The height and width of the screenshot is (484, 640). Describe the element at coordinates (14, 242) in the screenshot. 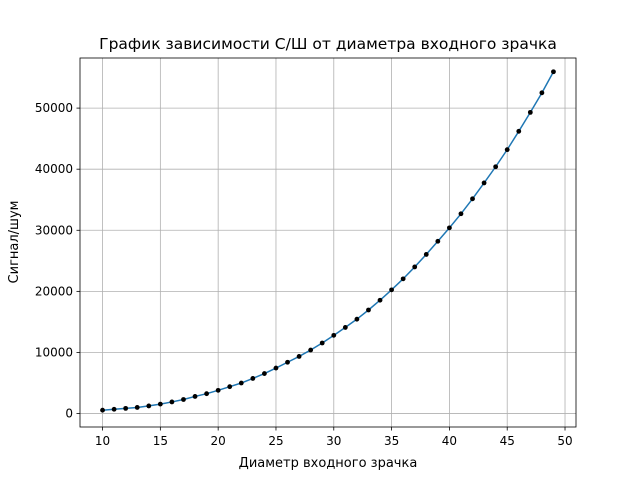

I see `y-axis-label: Сигнал/шум` at that location.